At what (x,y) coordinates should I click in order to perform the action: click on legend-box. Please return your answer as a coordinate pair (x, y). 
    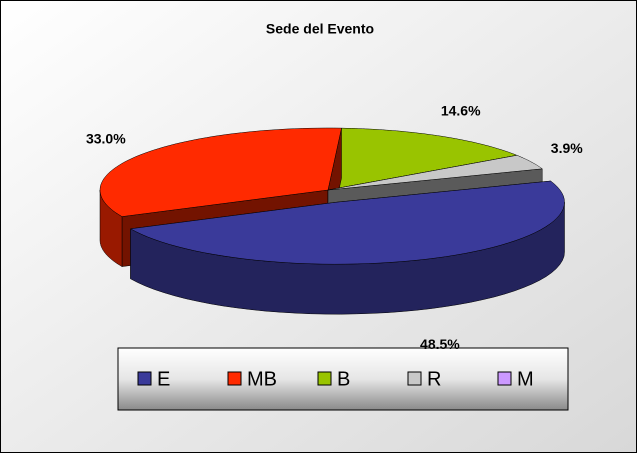
    Looking at the image, I should click on (343, 379).